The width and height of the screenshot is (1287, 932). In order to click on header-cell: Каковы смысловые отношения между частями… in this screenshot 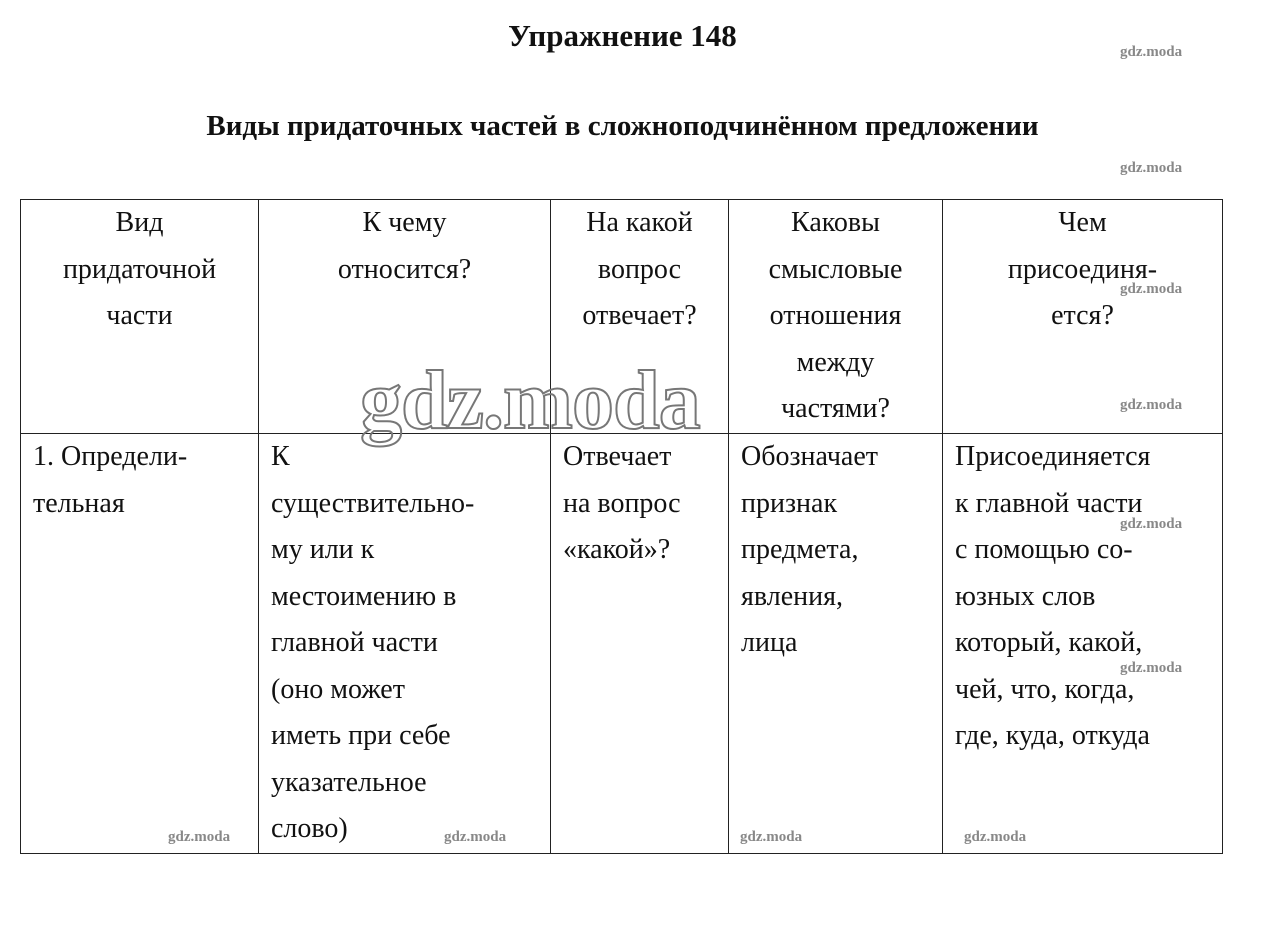, I will do `click(835, 316)`.